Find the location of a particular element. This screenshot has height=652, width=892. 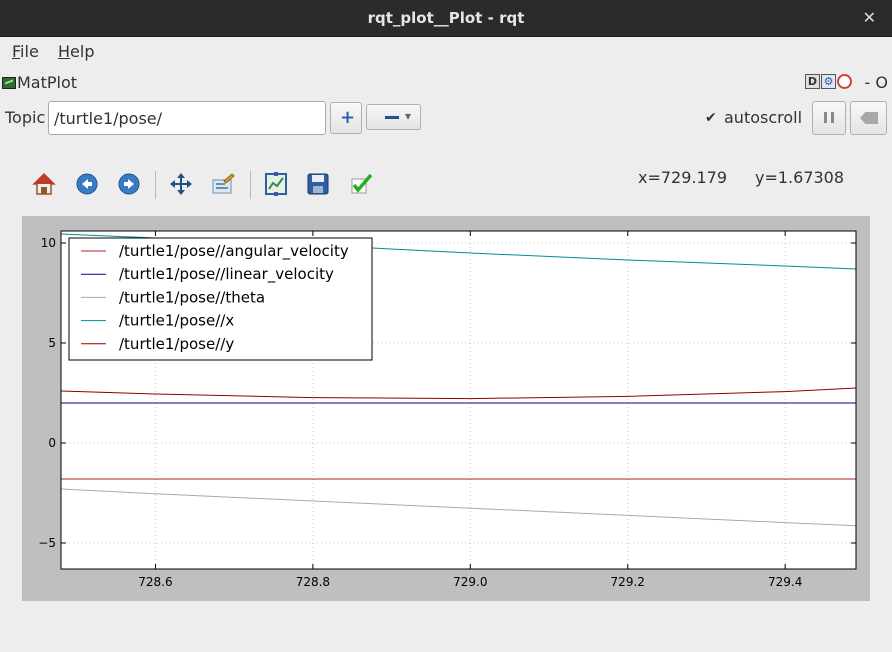

x-tick-label: 728.8 is located at coordinates (313, 582).